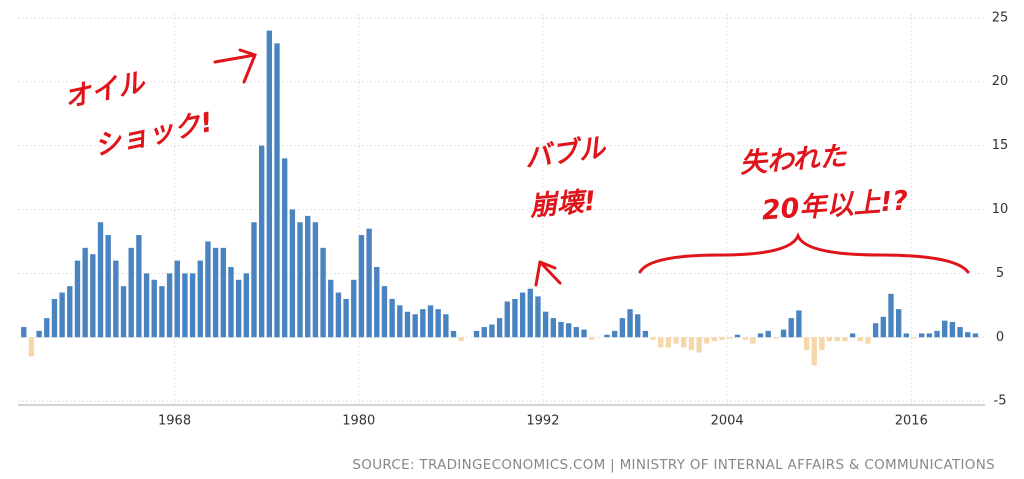 The width and height of the screenshot is (1024, 479). What do you see at coordinates (174, 421) in the screenshot?
I see `x-tick-label: 1968` at bounding box center [174, 421].